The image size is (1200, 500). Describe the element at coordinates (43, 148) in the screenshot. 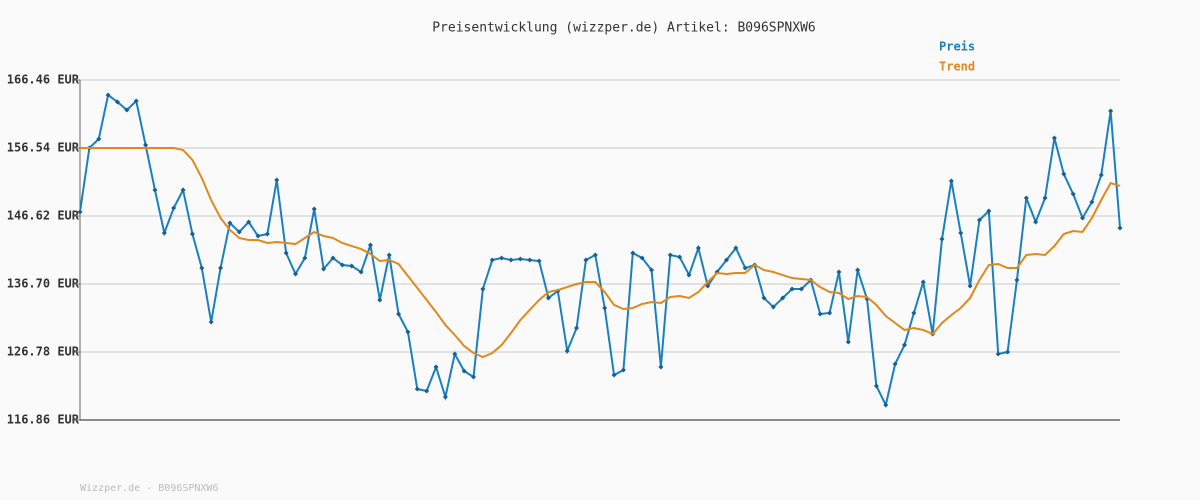

I see `y-tick-label: 156.54 EUR` at that location.